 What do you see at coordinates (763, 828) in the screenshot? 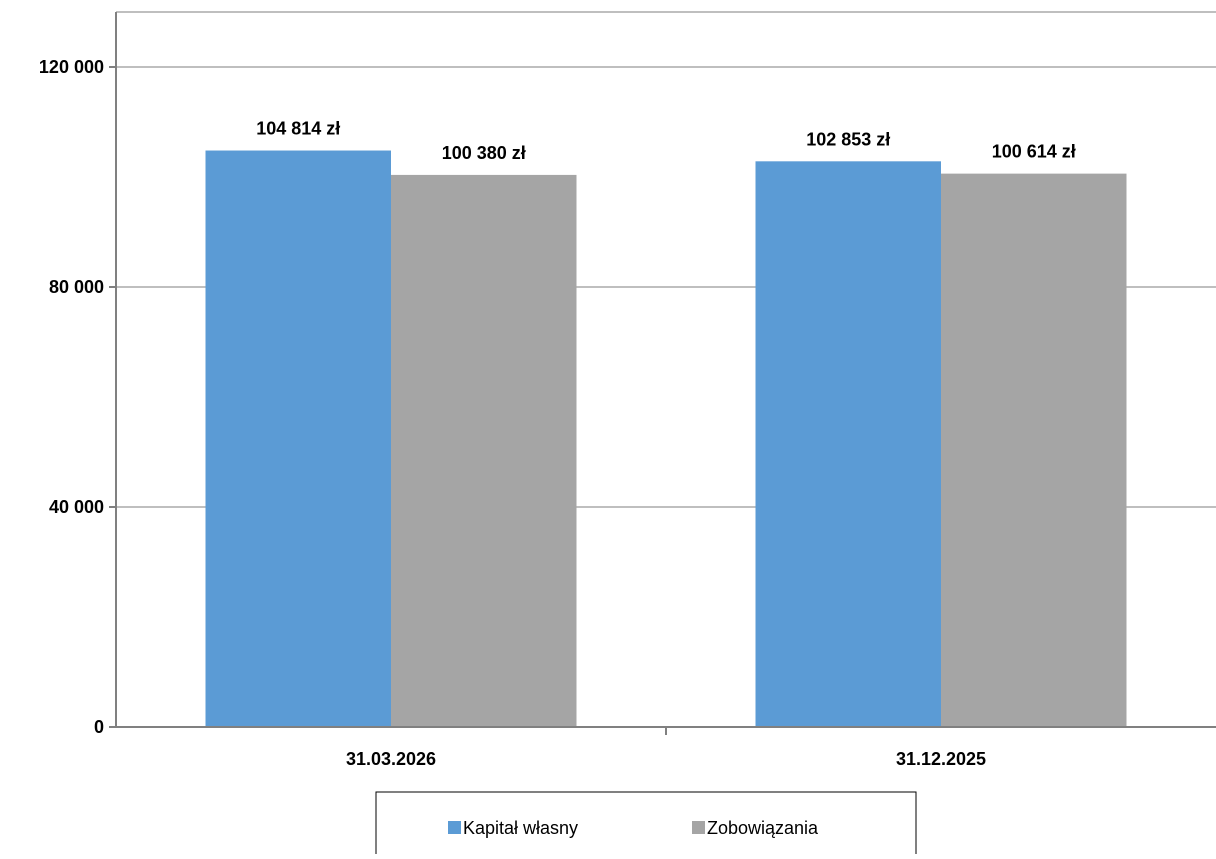
I see `legend-label: Zobowiązania` at bounding box center [763, 828].